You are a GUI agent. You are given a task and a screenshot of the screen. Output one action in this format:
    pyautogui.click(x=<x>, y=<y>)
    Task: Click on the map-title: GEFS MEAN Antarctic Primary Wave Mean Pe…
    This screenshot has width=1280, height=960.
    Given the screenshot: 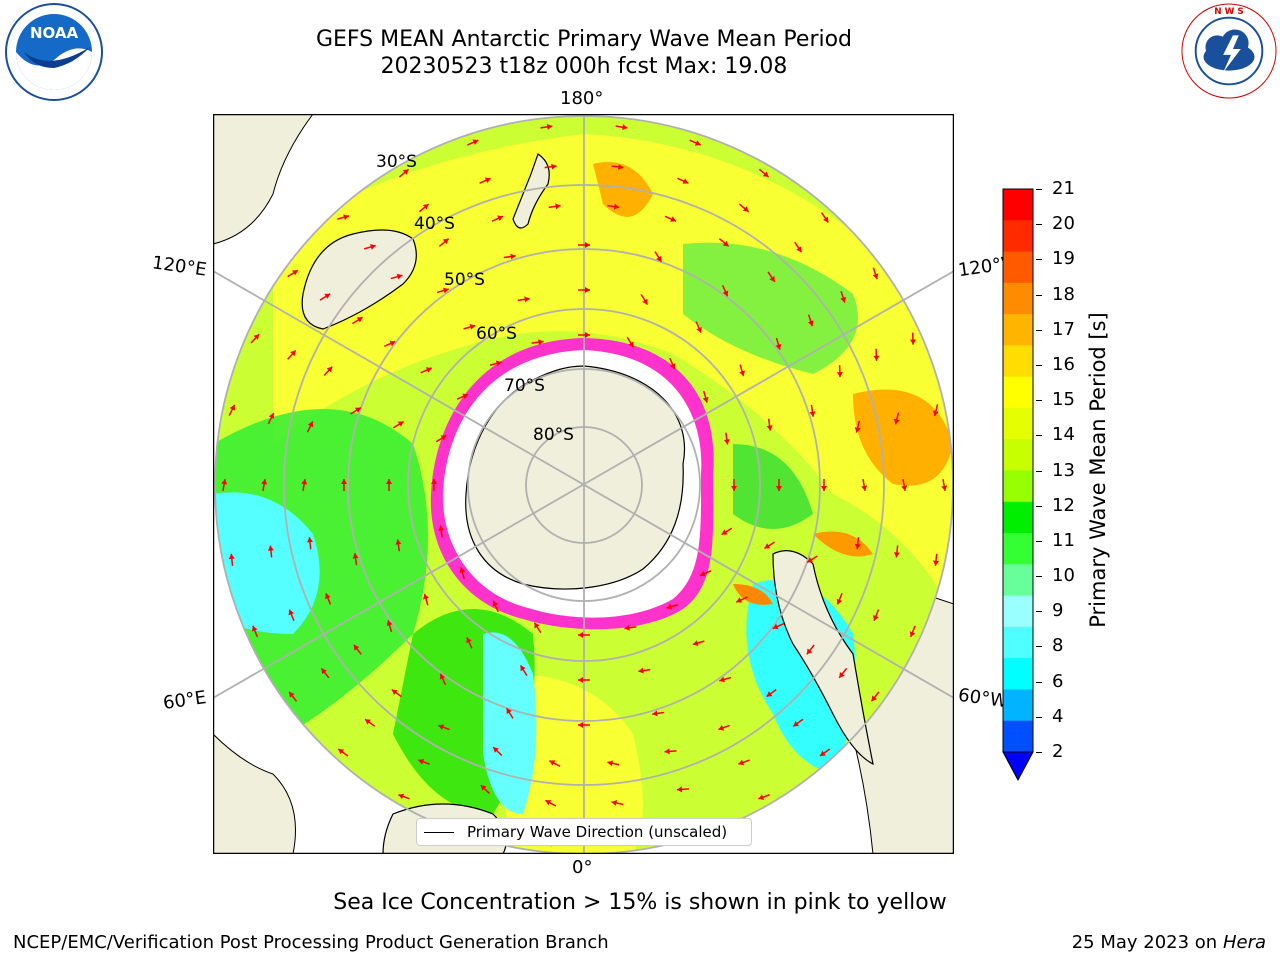 What is the action you would take?
    pyautogui.click(x=584, y=39)
    